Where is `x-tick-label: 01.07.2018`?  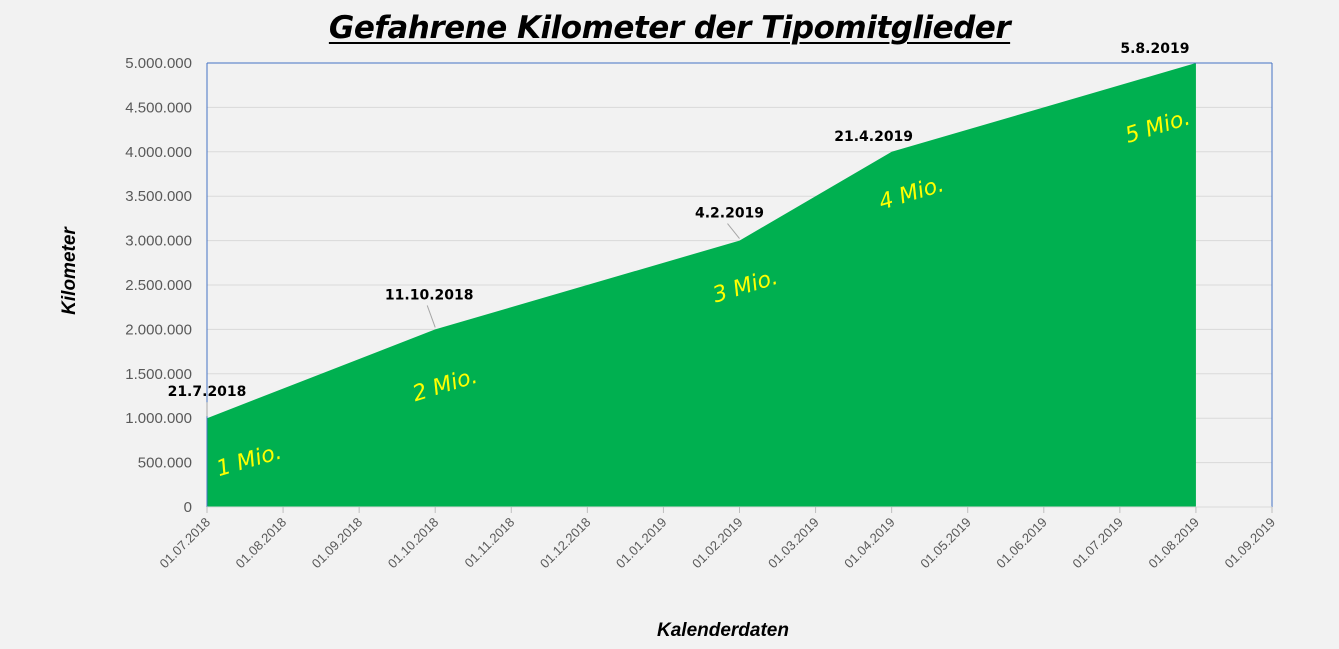
x-tick-label: 01.07.2018 is located at coordinates (184, 543).